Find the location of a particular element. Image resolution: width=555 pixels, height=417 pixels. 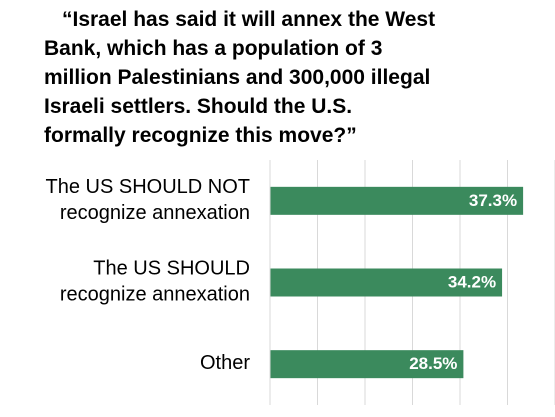

value-label: 37.3% is located at coordinates (493, 200).